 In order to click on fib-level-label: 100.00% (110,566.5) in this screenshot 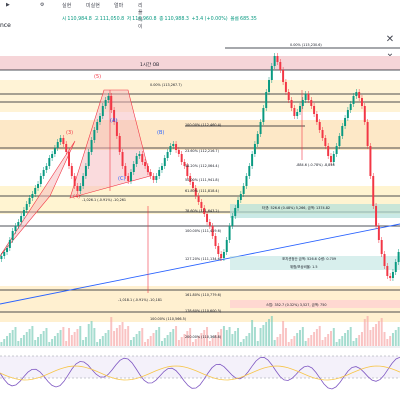, I will do `click(168, 319)`.